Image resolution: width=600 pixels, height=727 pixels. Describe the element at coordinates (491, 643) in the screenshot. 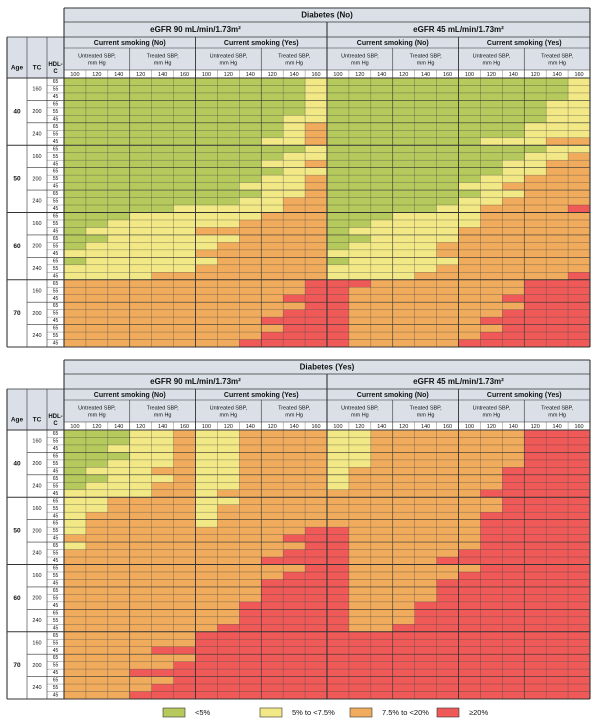

I see `panel-2-cell-r29-c20` at that location.